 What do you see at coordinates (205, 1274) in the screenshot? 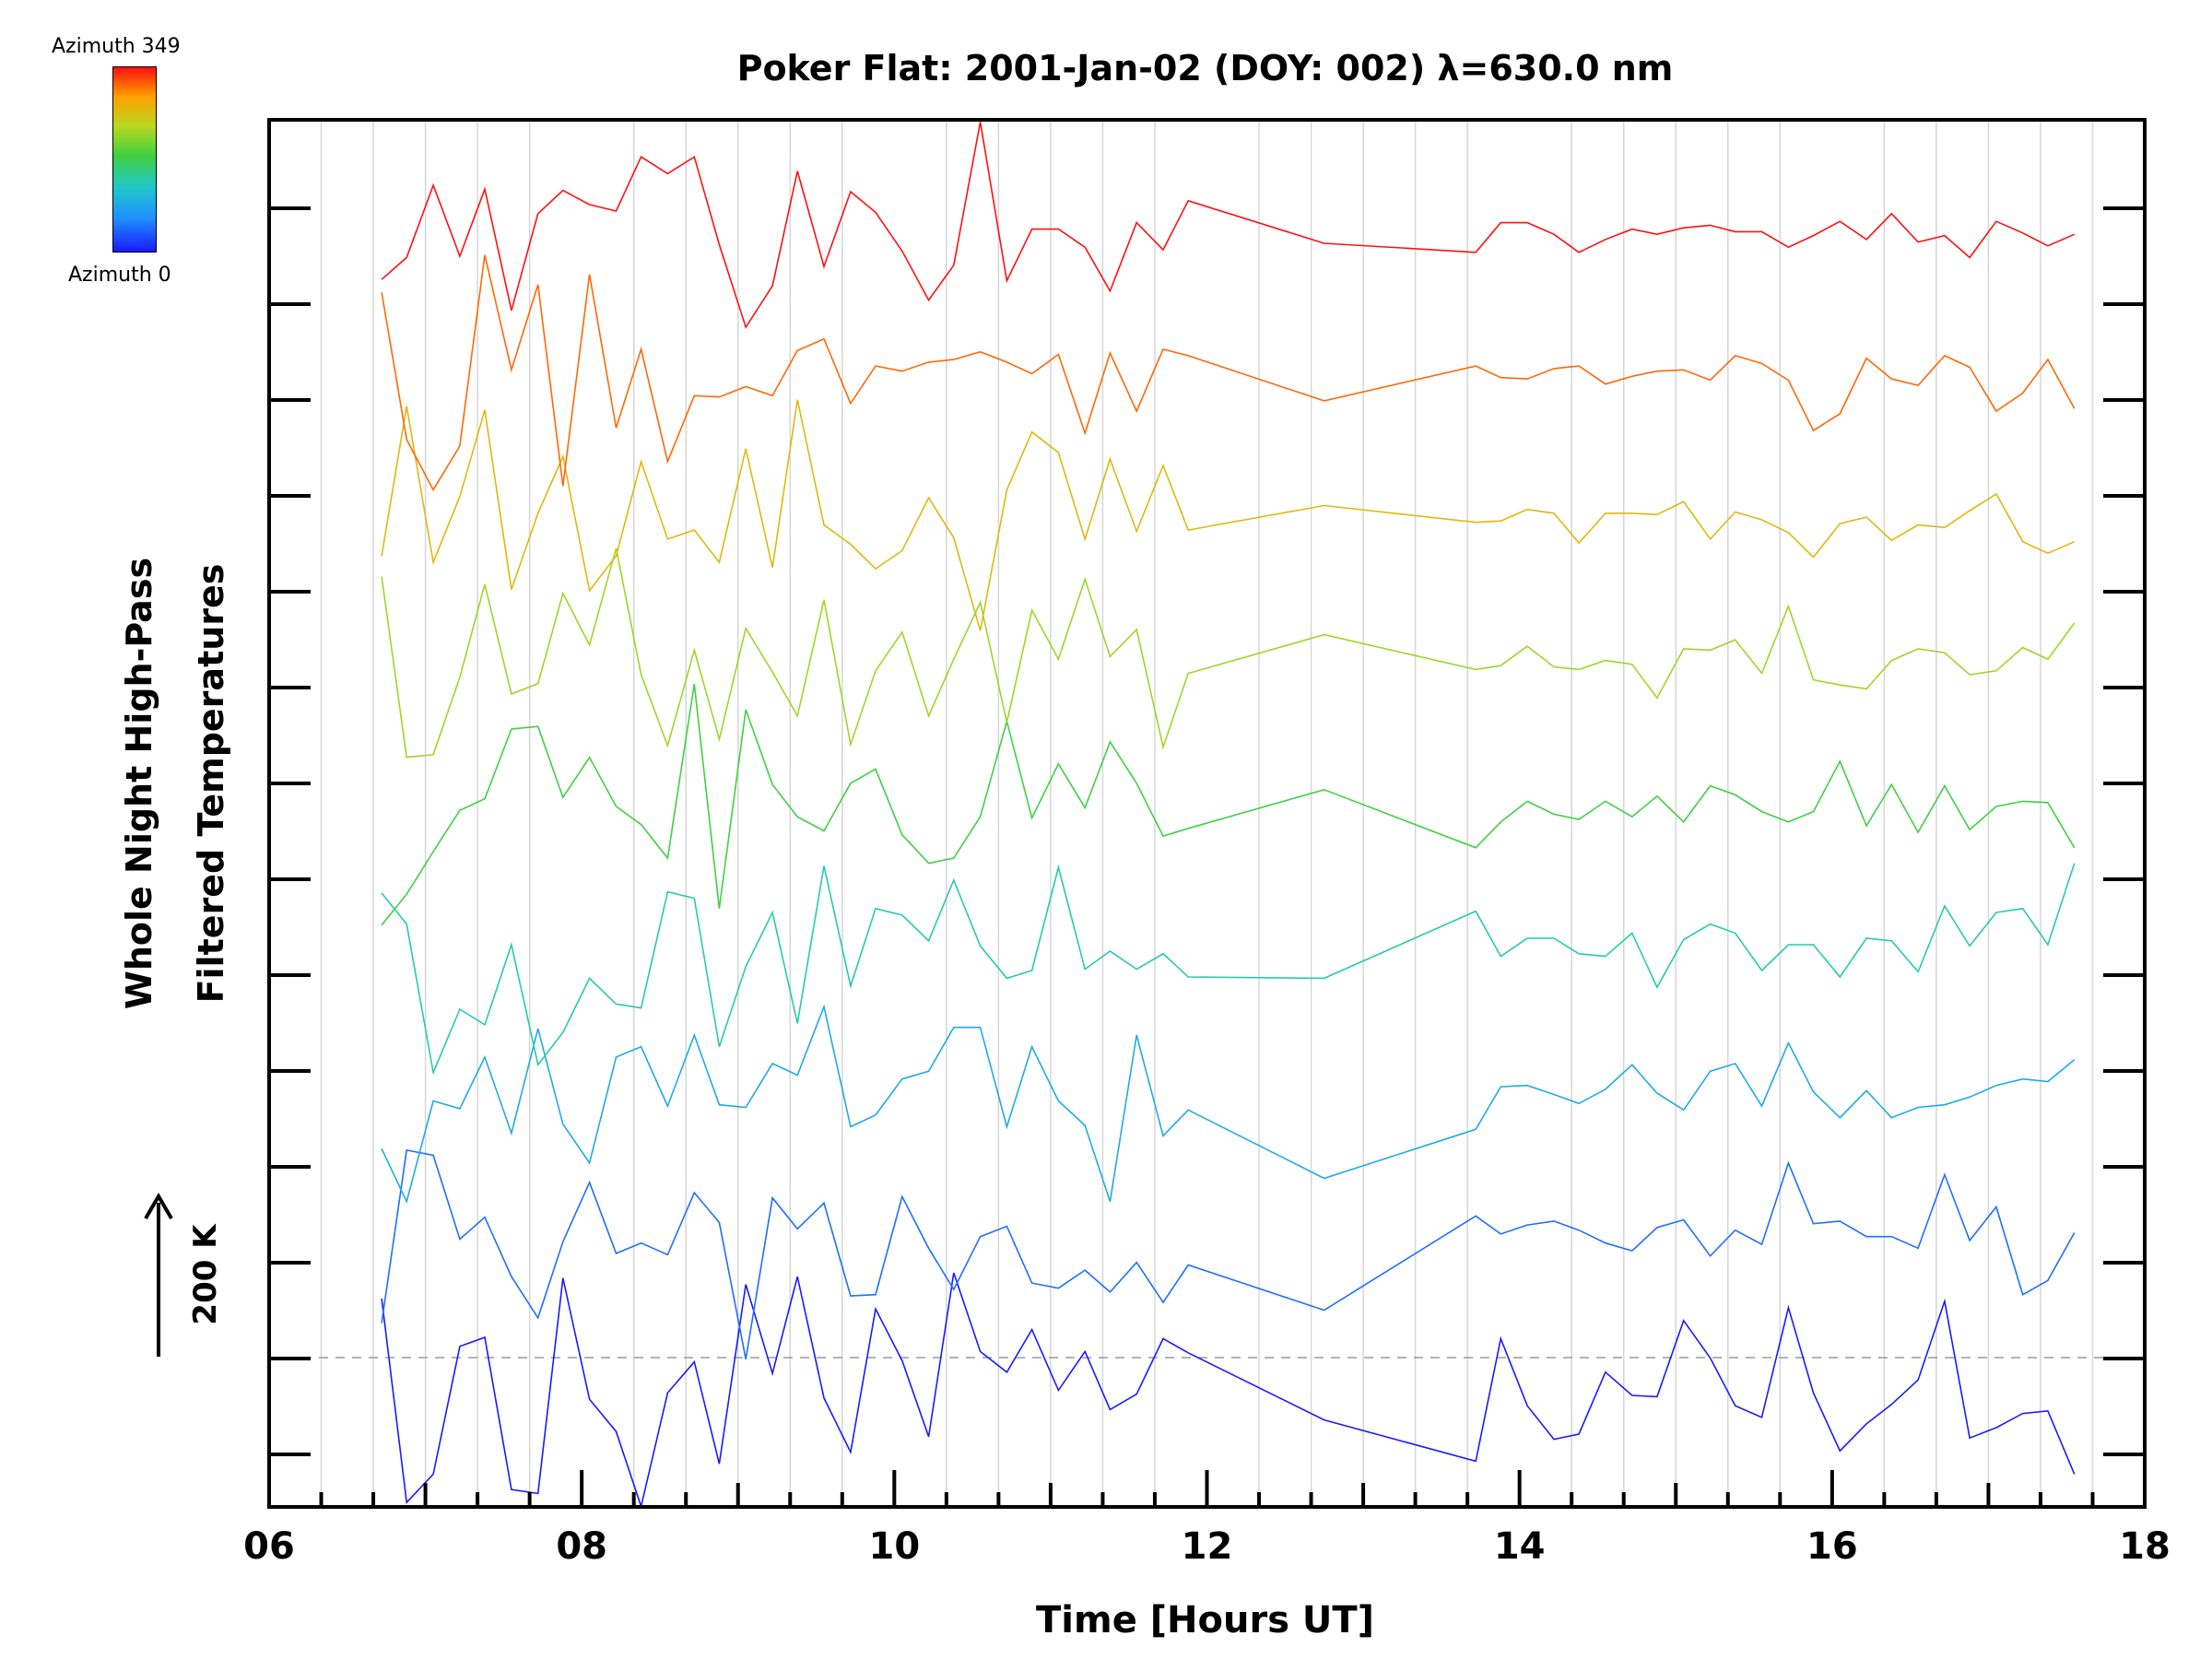
I see `scale-bar-label: 200 K` at bounding box center [205, 1274].